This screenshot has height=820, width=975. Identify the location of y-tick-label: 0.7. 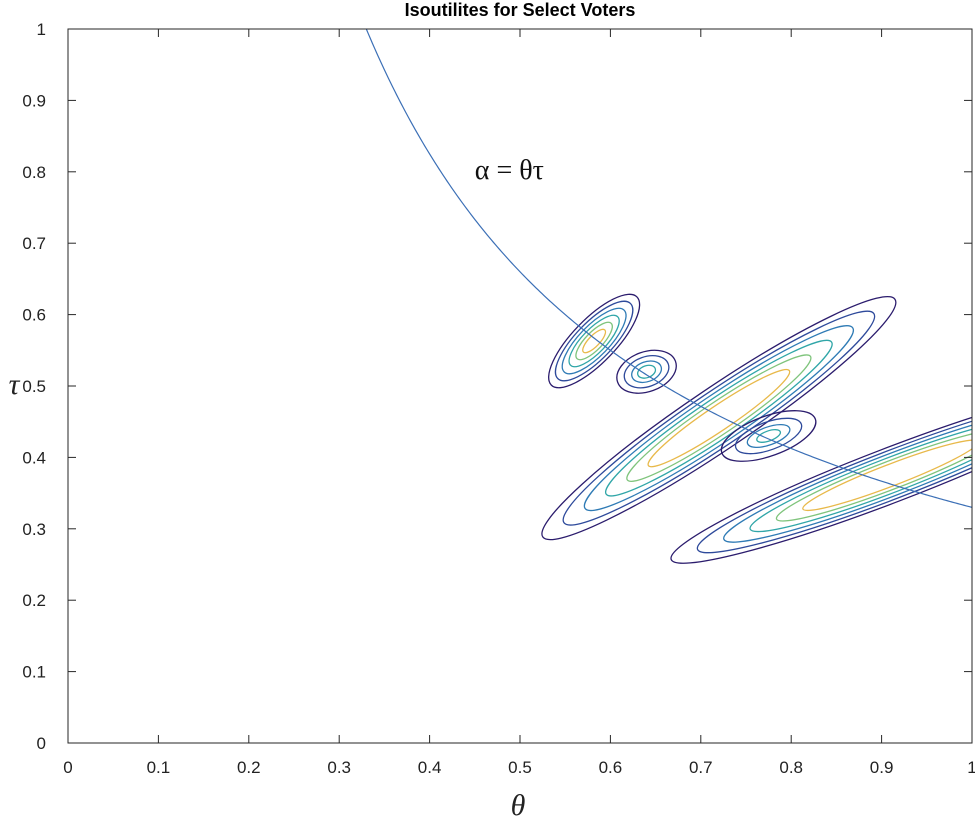
(34, 243).